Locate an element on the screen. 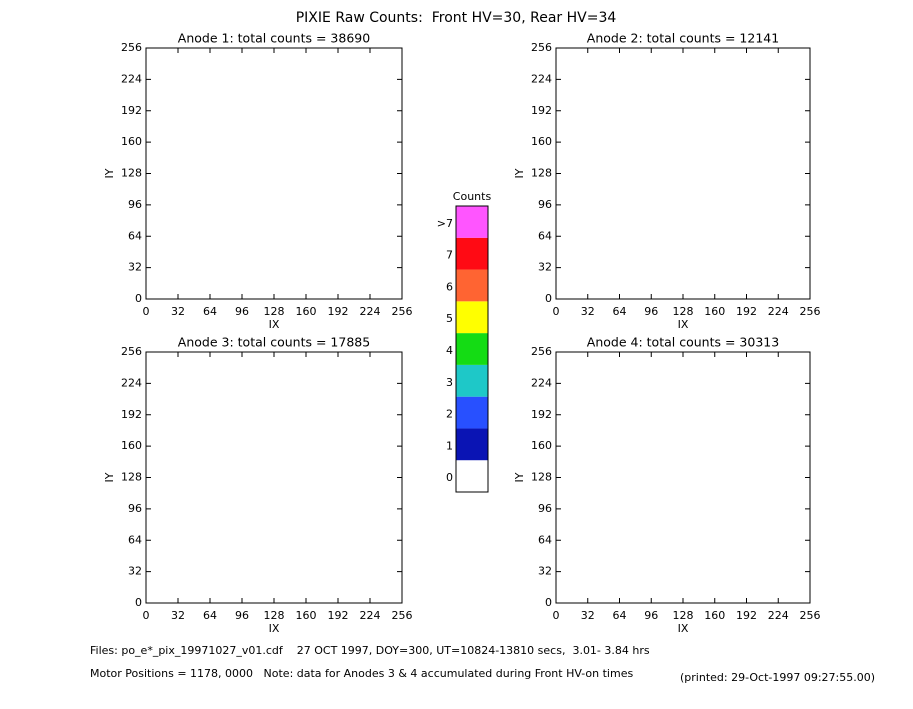  colorbar-label: 3 is located at coordinates (449, 382).